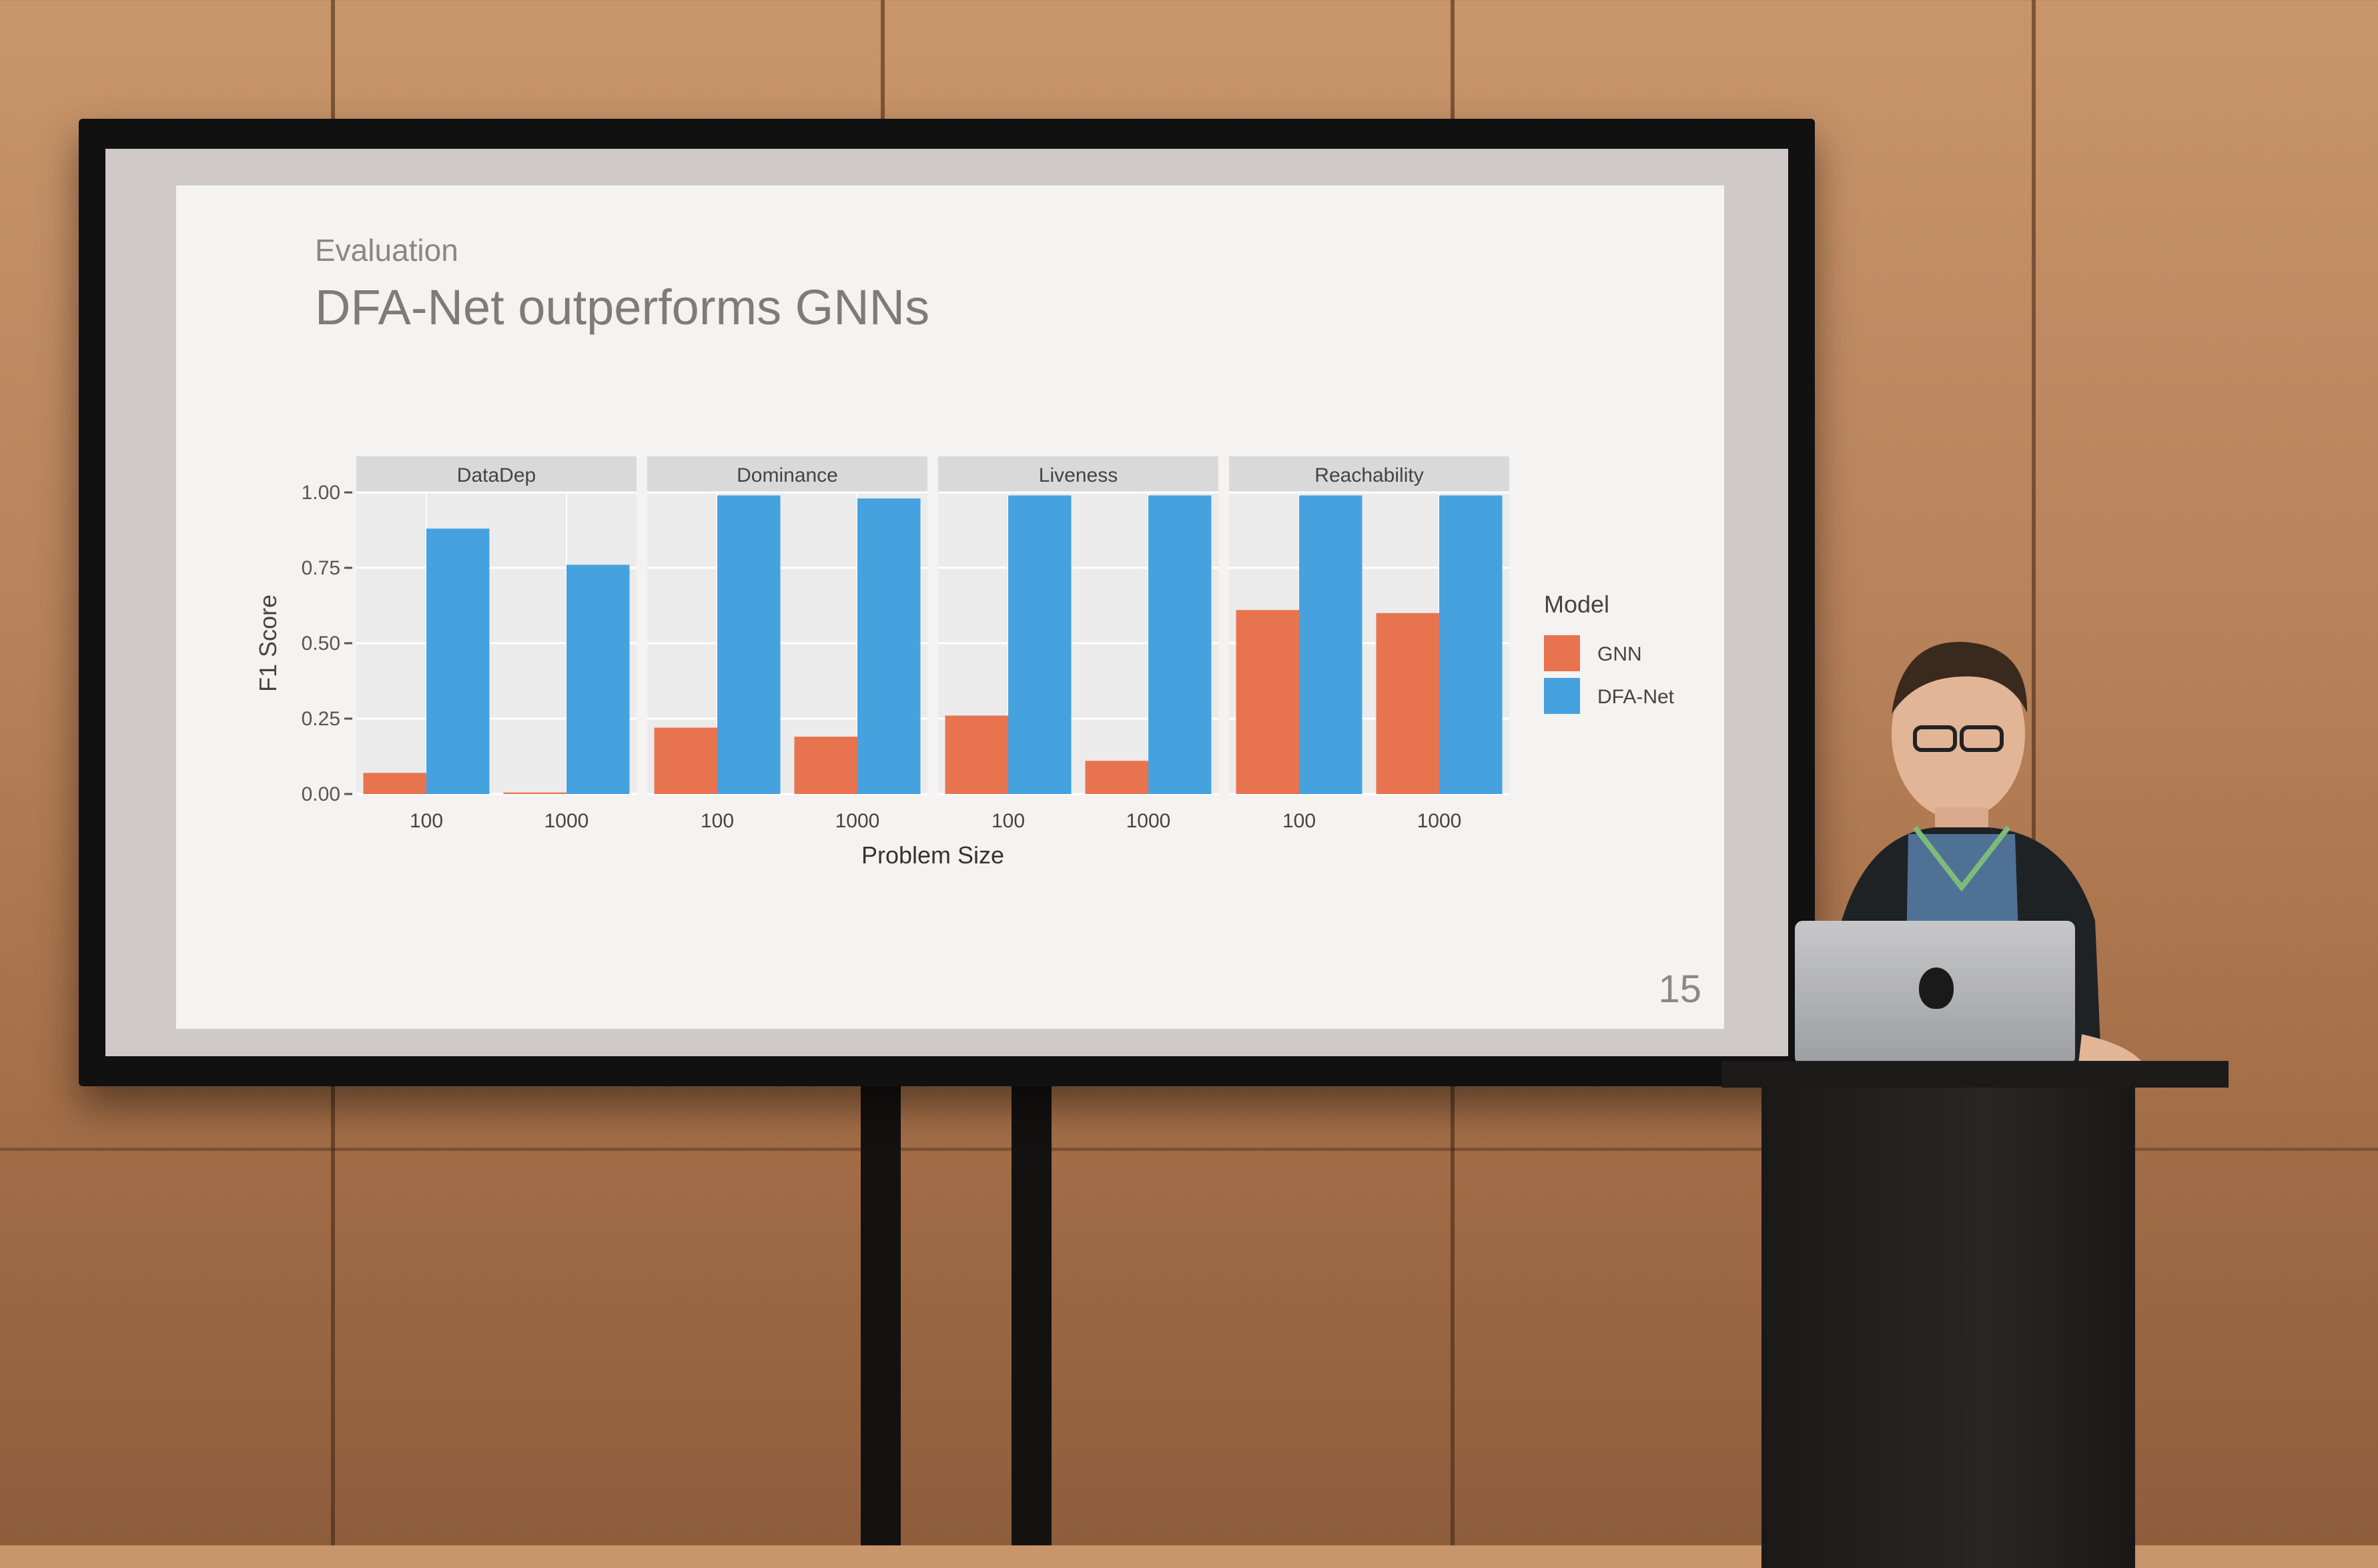  Describe the element at coordinates (1189, 1149) in the screenshot. I see `wall-horizontal-seam` at that location.